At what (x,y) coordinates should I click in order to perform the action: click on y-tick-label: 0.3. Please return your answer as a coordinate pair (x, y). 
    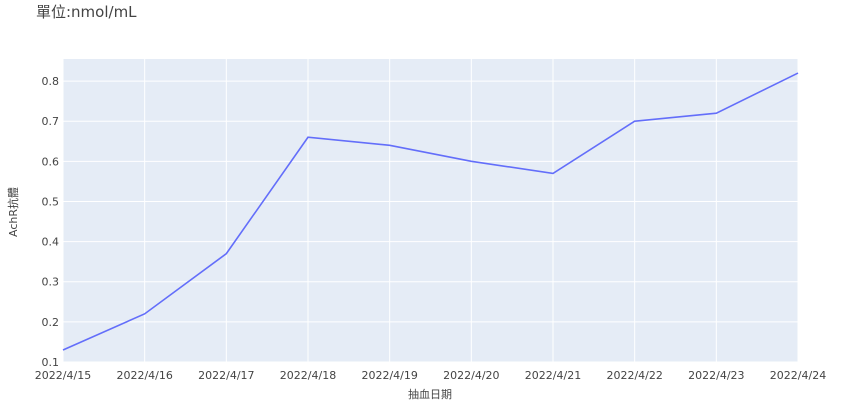
    Looking at the image, I should click on (51, 282).